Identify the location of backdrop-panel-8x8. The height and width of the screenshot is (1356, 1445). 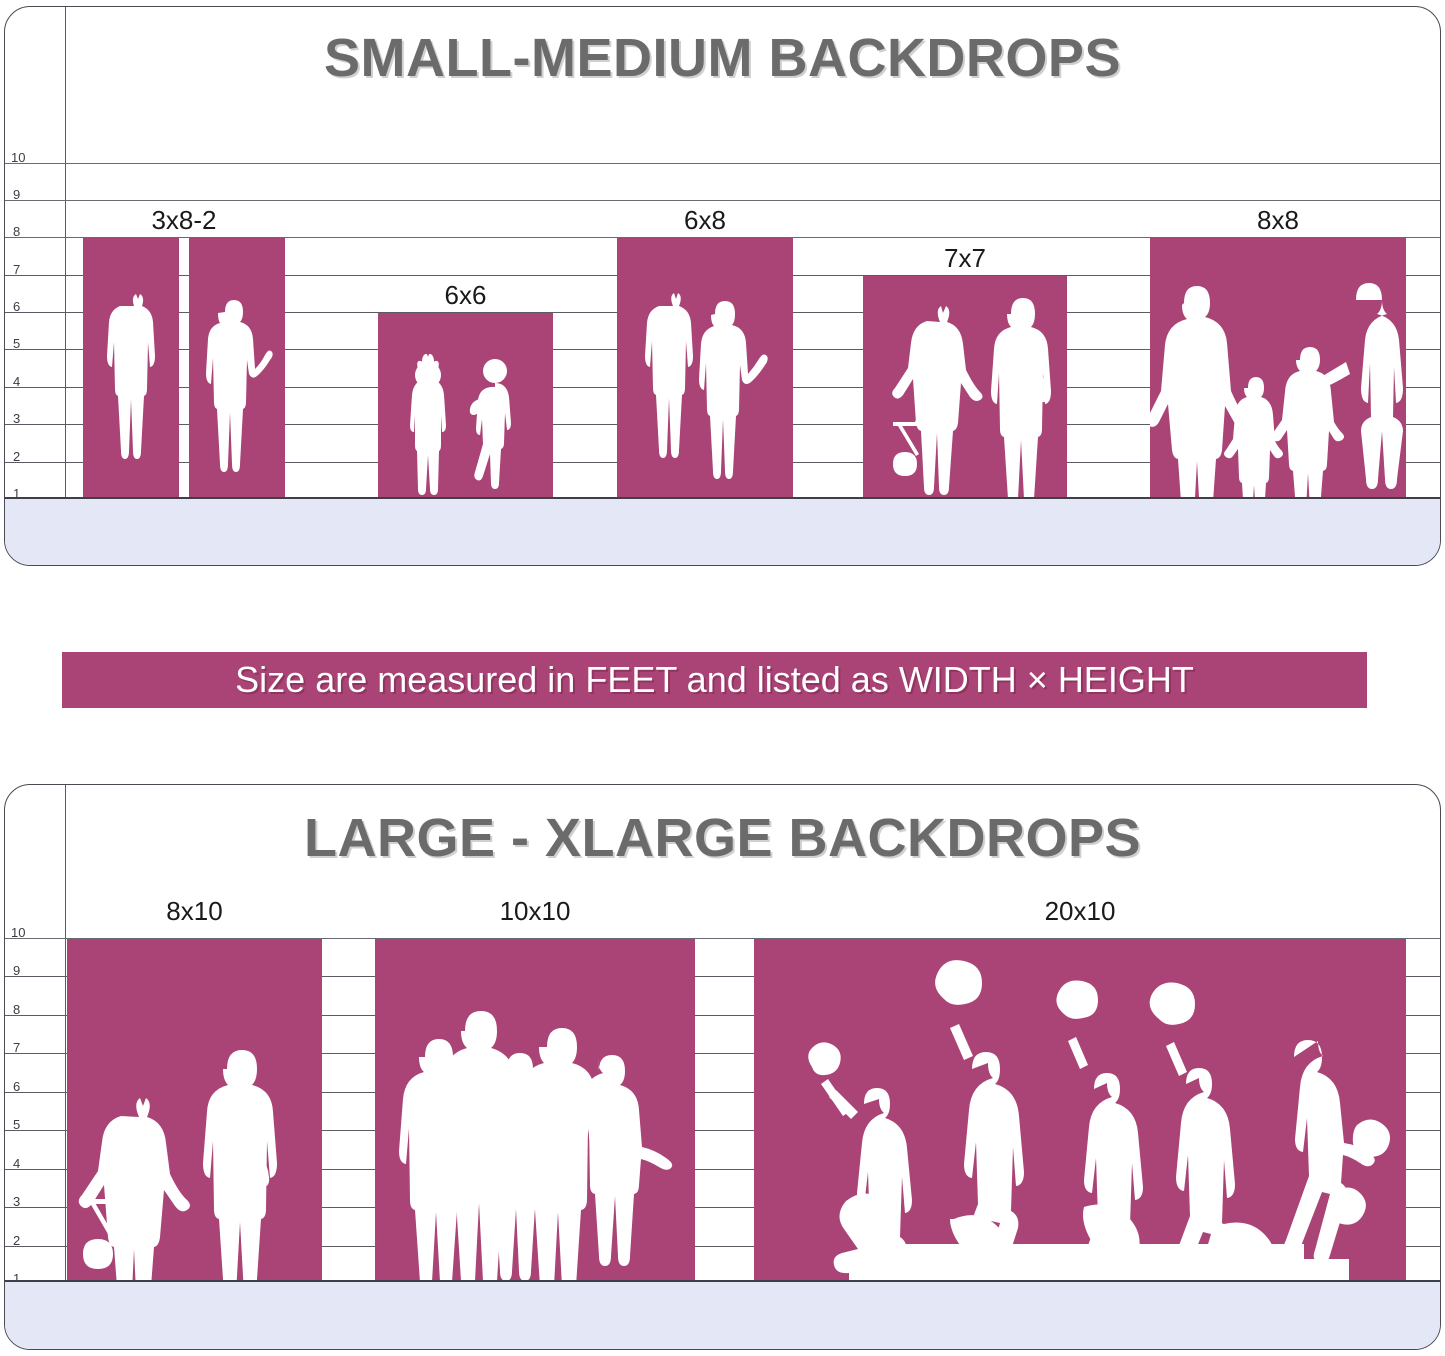
(1278, 368).